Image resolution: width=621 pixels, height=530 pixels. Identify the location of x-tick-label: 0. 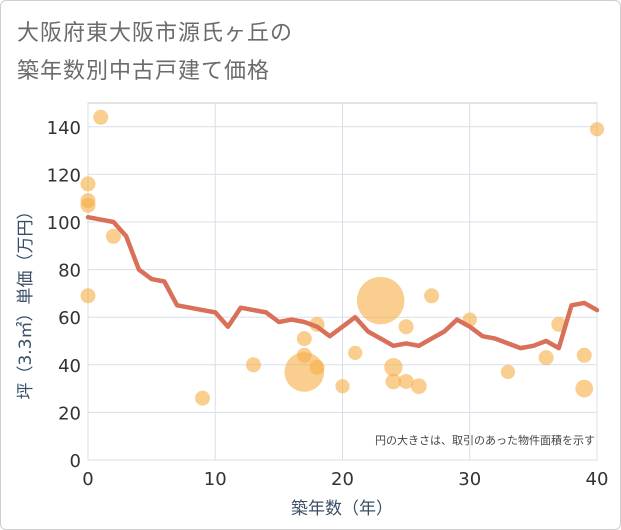
(87, 479).